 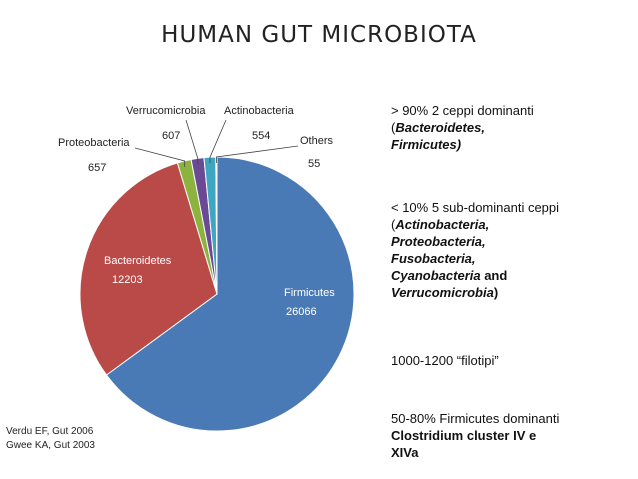 I want to click on slice-value-firmicutes: 26066, so click(x=301, y=312).